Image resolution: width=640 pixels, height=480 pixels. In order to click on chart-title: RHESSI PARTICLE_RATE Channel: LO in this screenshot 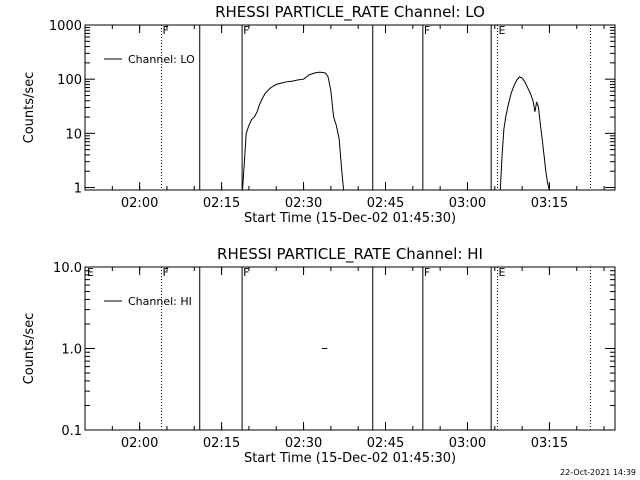, I will do `click(350, 12)`.